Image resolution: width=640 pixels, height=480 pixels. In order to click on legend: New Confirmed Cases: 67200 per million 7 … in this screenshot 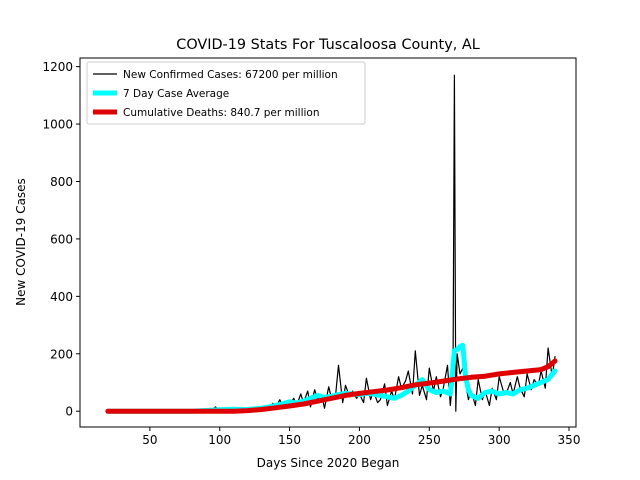, I will do `click(226, 93)`.